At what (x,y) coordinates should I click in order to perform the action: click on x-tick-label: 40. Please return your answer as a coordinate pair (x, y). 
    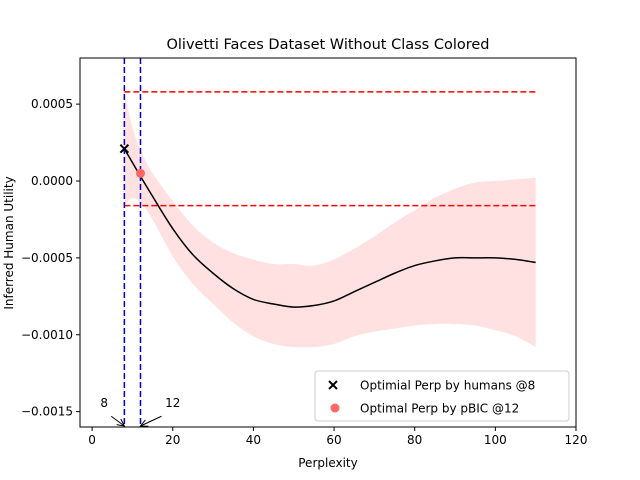
    Looking at the image, I should click on (253, 440).